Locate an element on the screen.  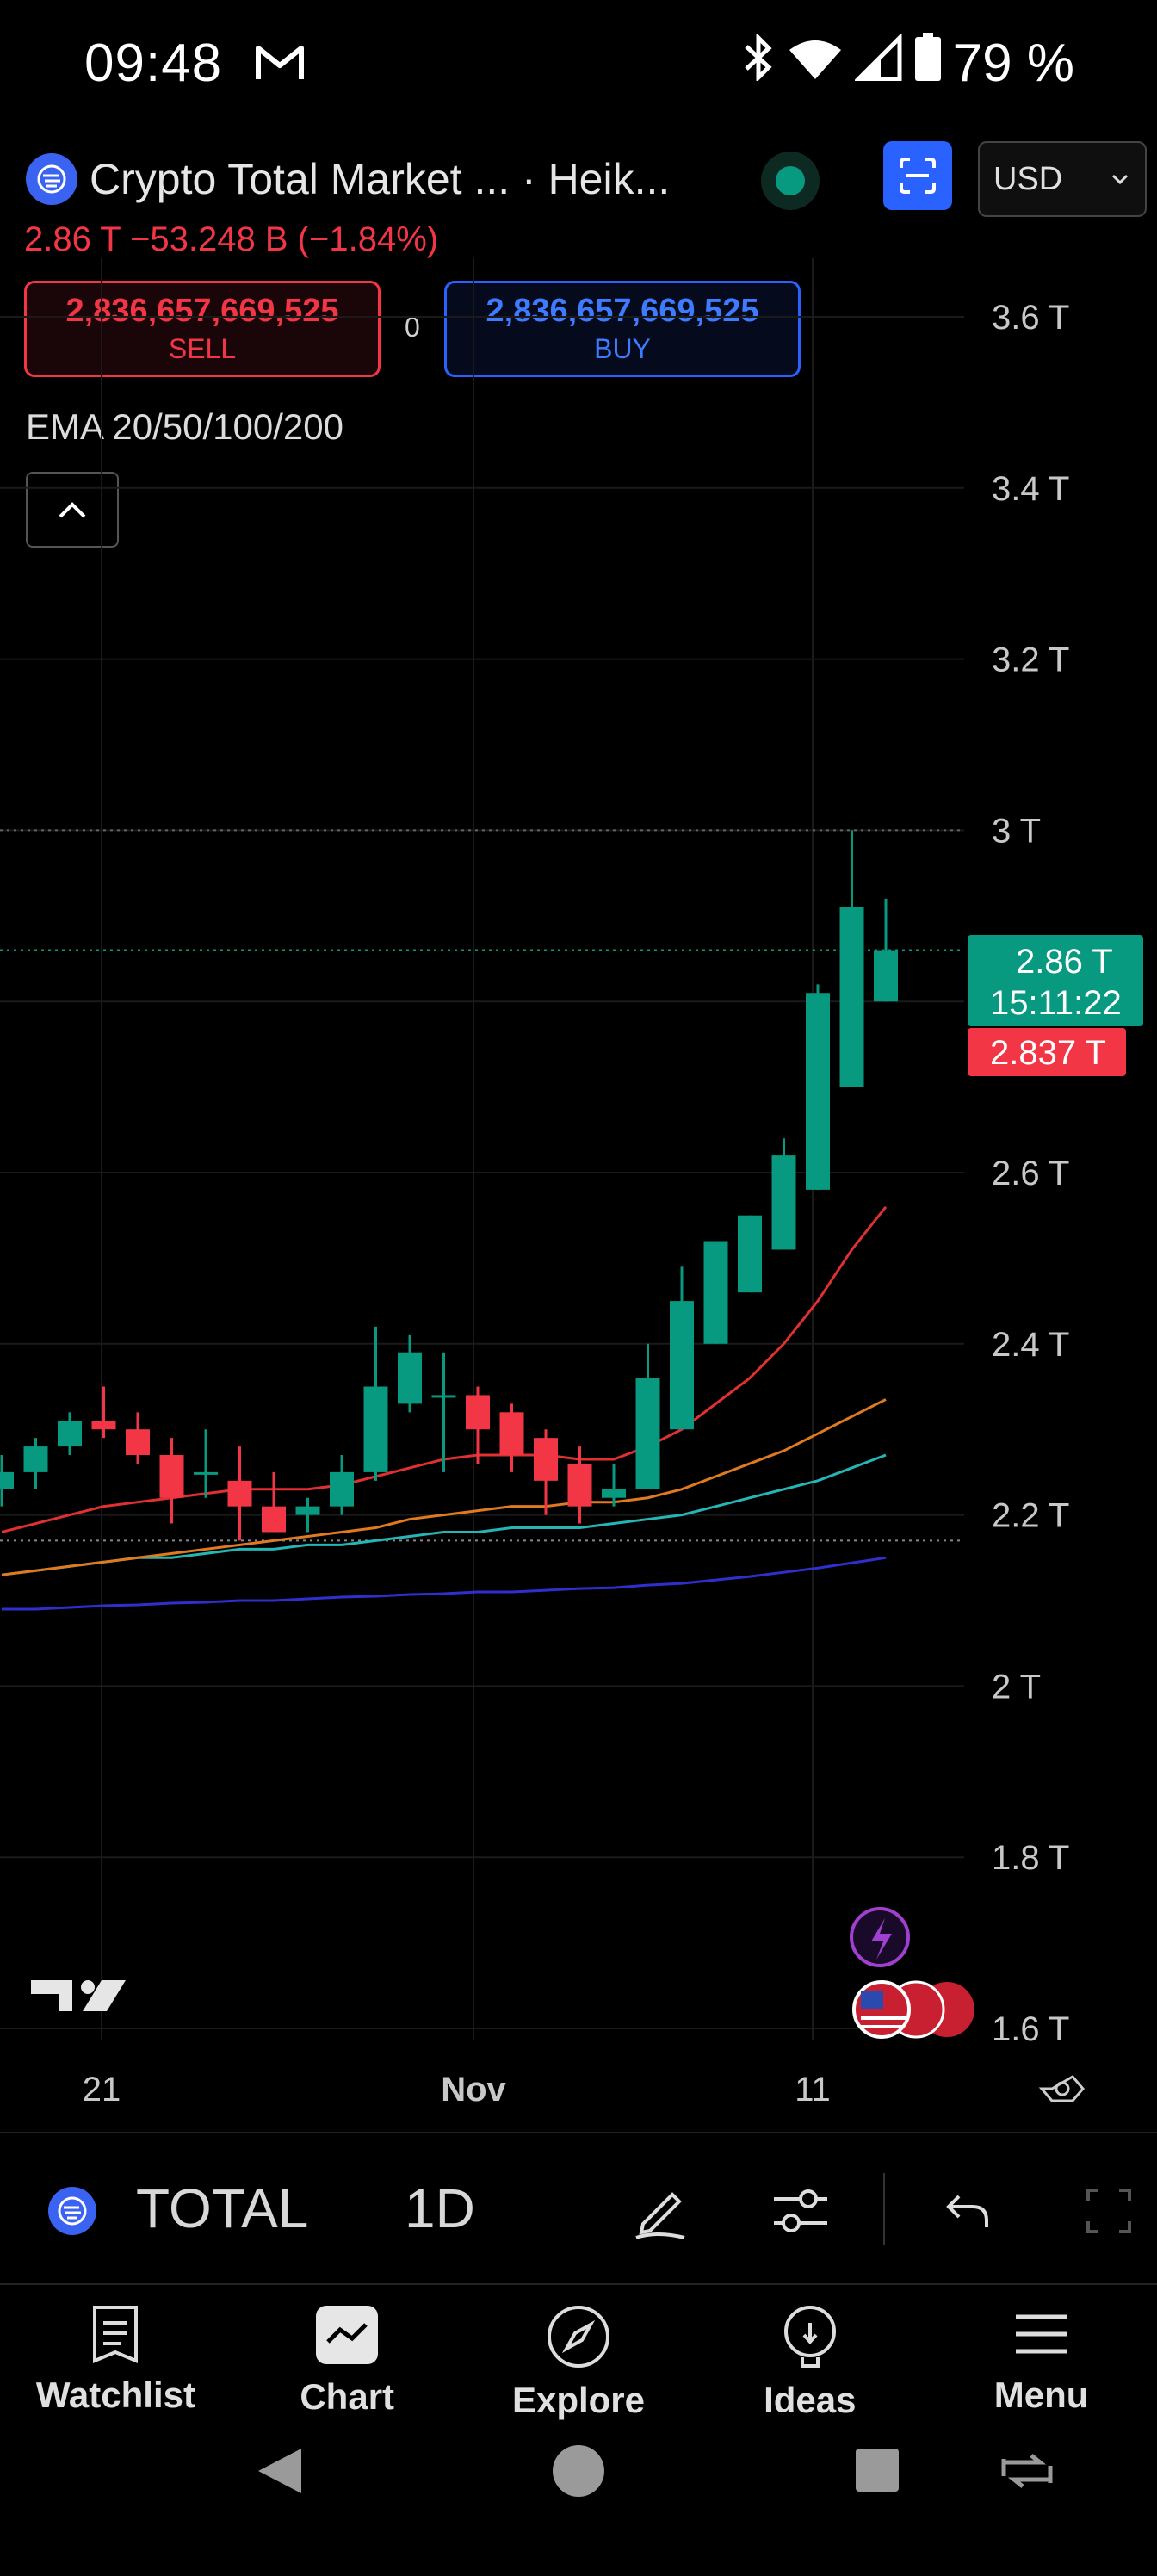
tradingview-logo-icon is located at coordinates (78, 1996).